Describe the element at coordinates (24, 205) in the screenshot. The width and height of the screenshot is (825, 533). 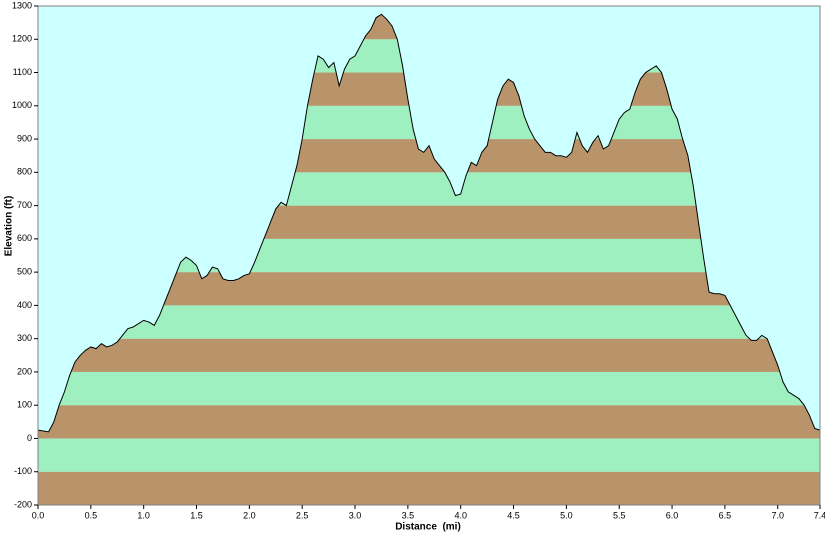
I see `y-tick-label: 700` at that location.